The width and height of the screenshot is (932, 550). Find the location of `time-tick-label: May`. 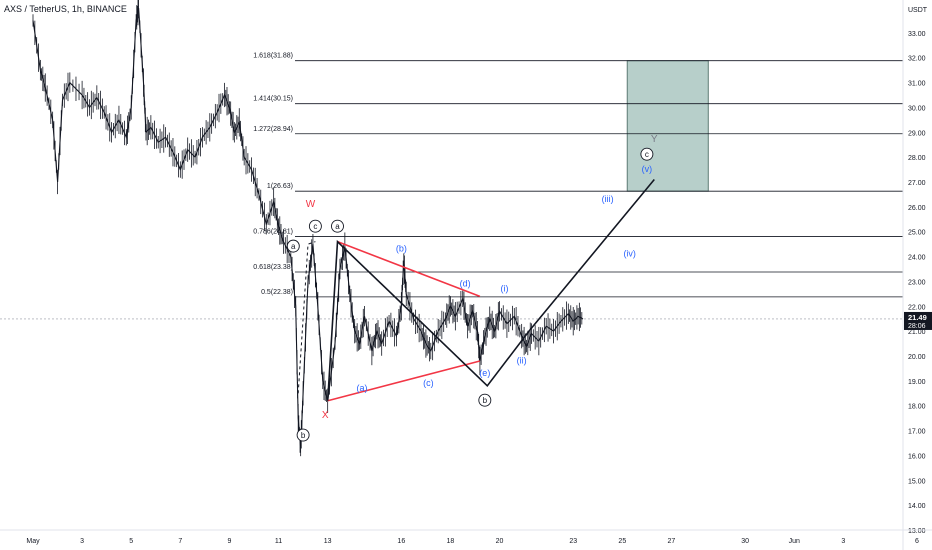

time-tick-label: May is located at coordinates (33, 541).